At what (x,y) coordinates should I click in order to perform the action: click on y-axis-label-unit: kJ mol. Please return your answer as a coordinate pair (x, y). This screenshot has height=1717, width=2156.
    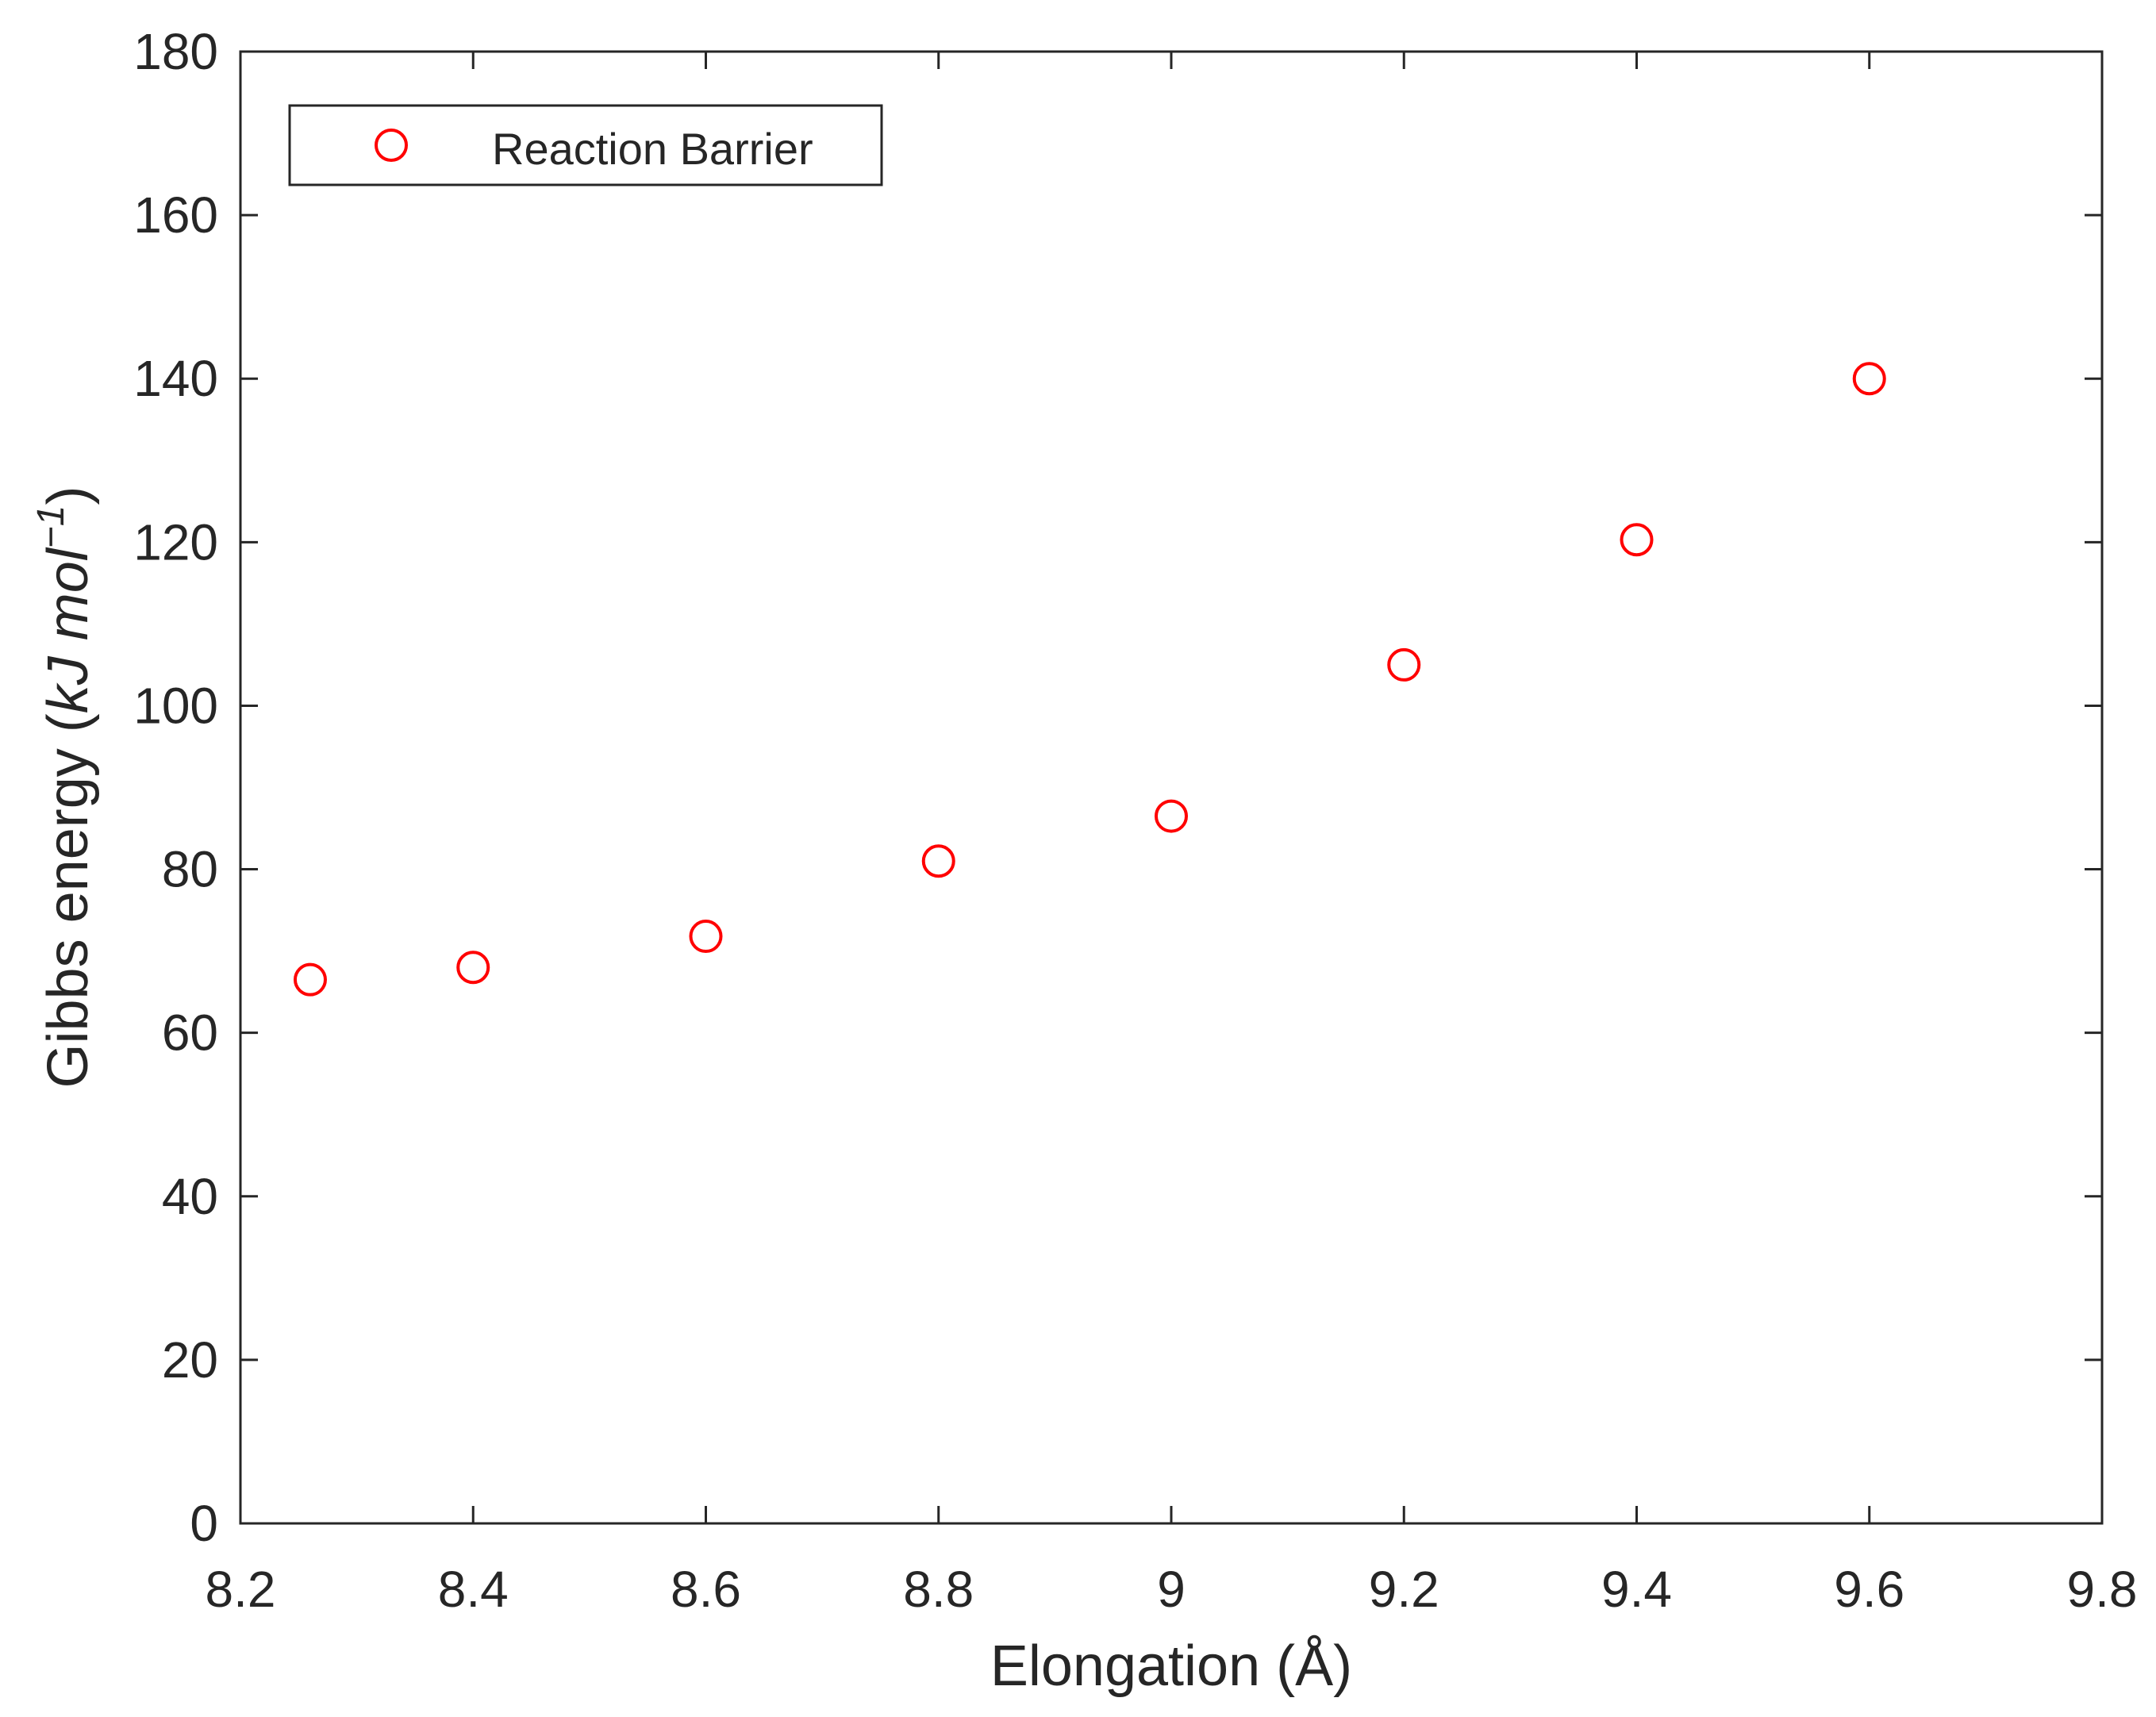
    Looking at the image, I should click on (68, 630).